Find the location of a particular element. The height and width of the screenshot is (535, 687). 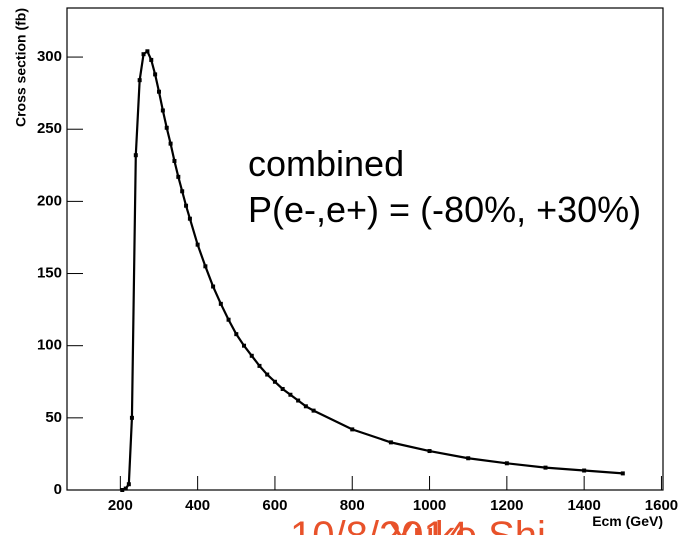

x-axis-title: Ecm (GeV) is located at coordinates (627, 521).